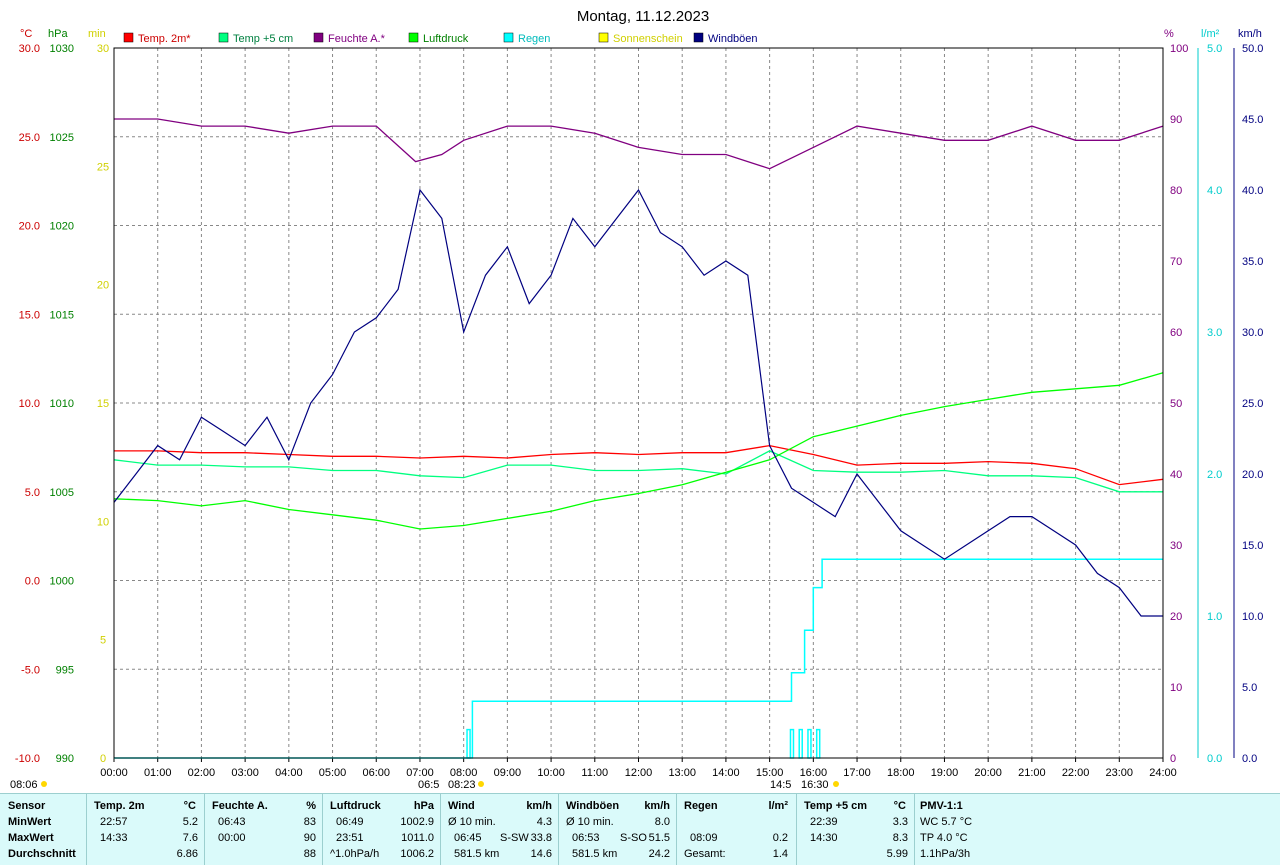 Image resolution: width=1280 pixels, height=865 pixels. Describe the element at coordinates (468, 838) in the screenshot. I see `wind-max-time: 06:45` at that location.